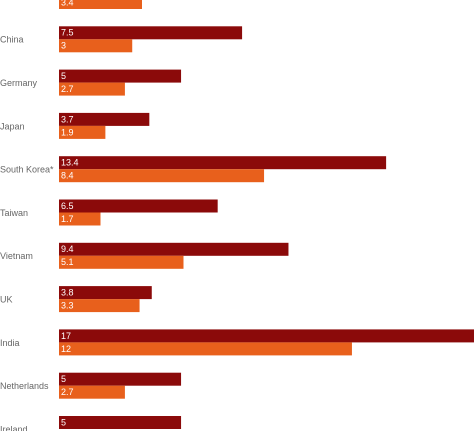 The height and width of the screenshot is (431, 474). Describe the element at coordinates (14, 213) in the screenshot. I see `category-label: Taiwan` at that location.